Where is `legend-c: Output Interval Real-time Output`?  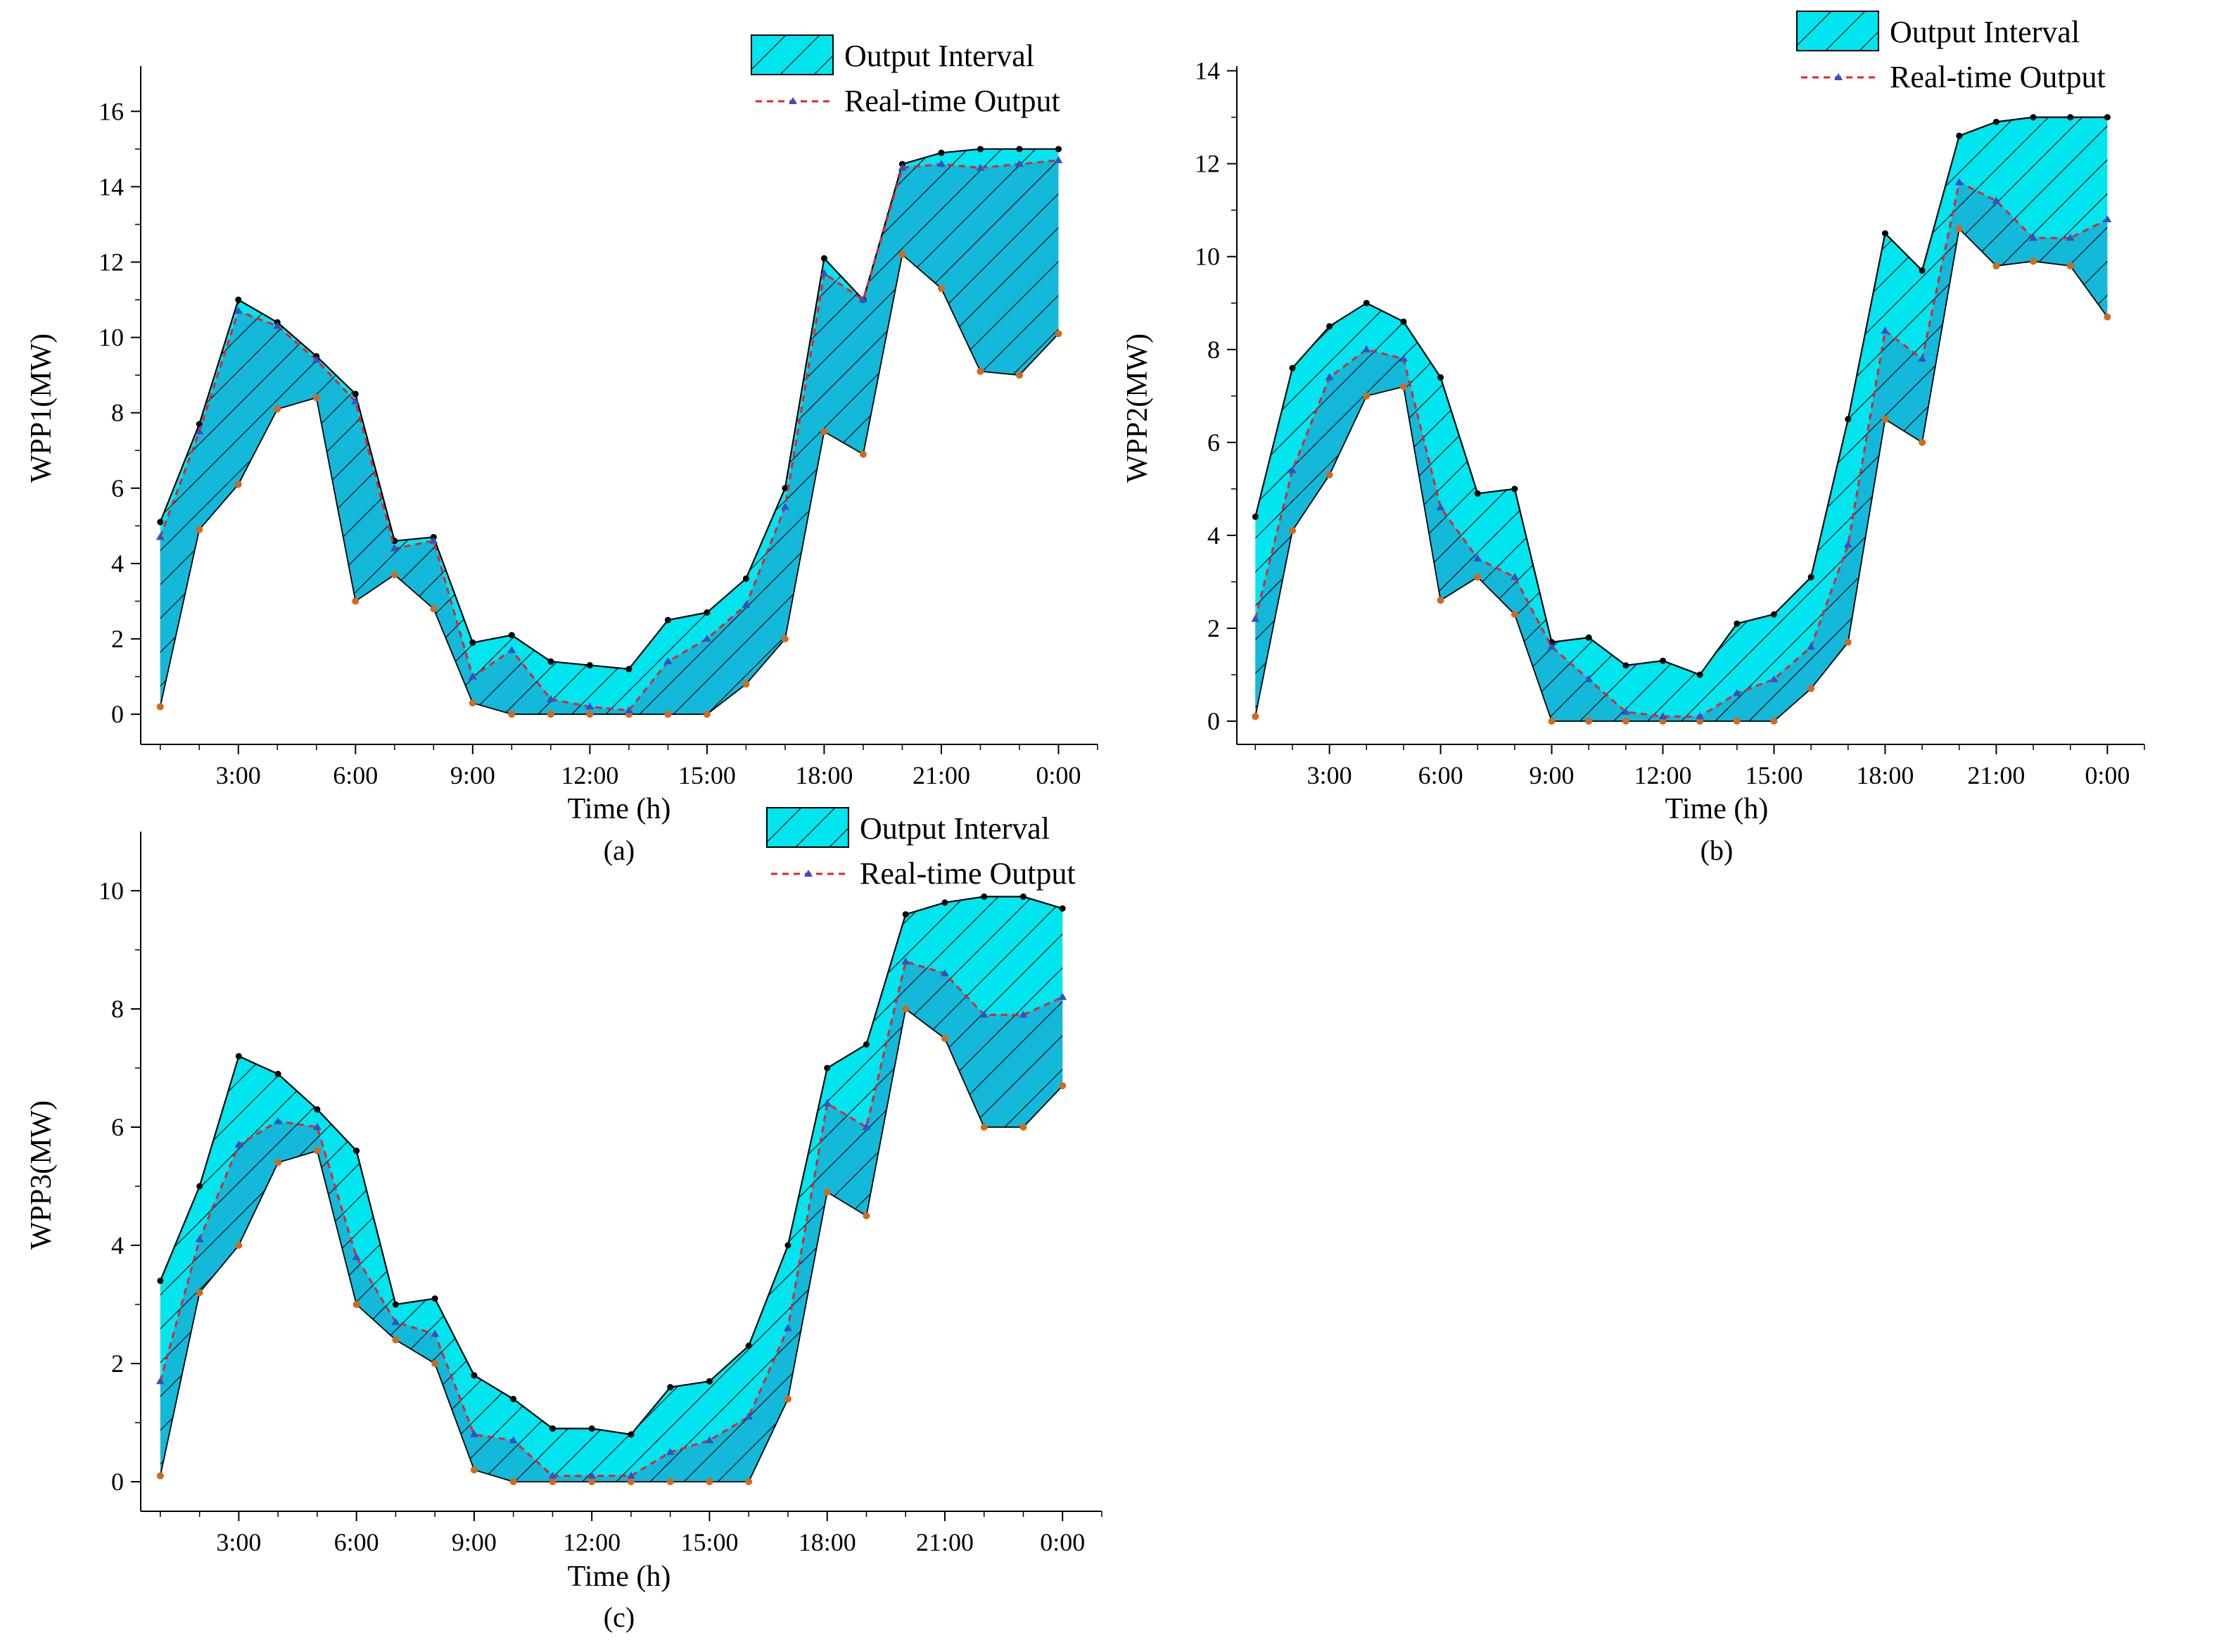 legend-c: Output Interval Real-time Output is located at coordinates (921, 849).